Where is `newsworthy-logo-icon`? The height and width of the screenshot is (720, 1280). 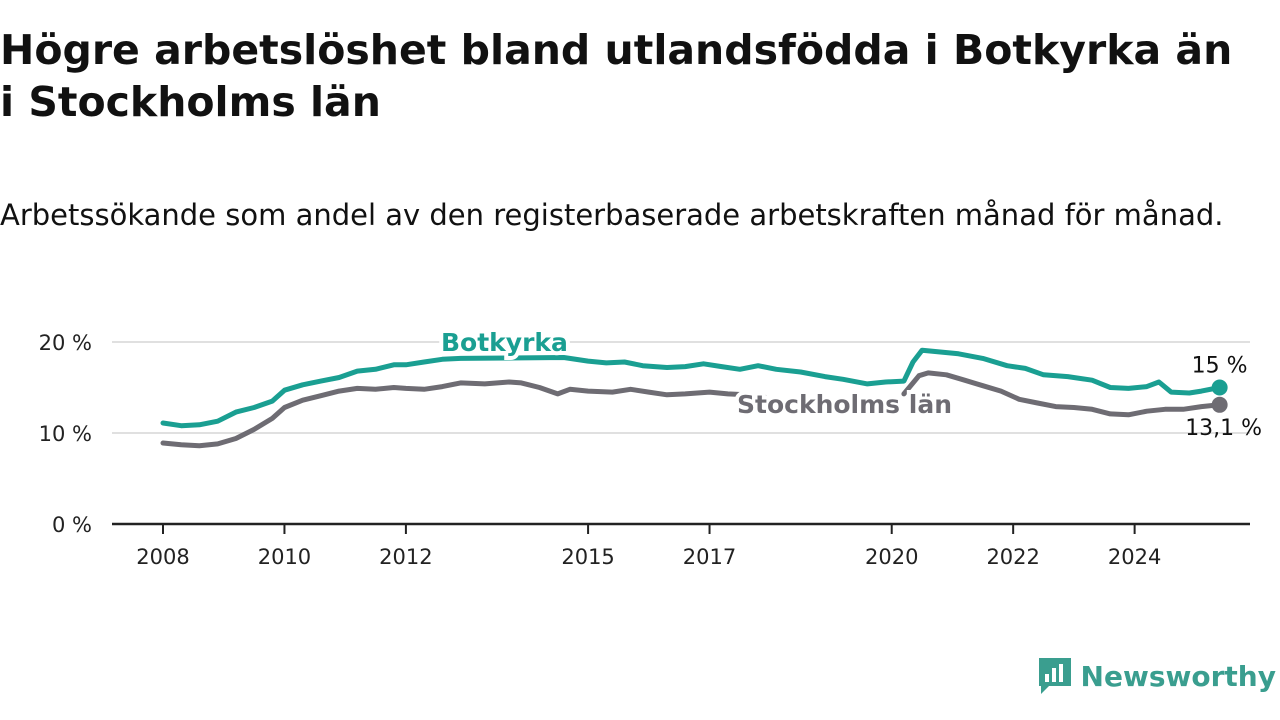 newsworthy-logo-icon is located at coordinates (1054, 676).